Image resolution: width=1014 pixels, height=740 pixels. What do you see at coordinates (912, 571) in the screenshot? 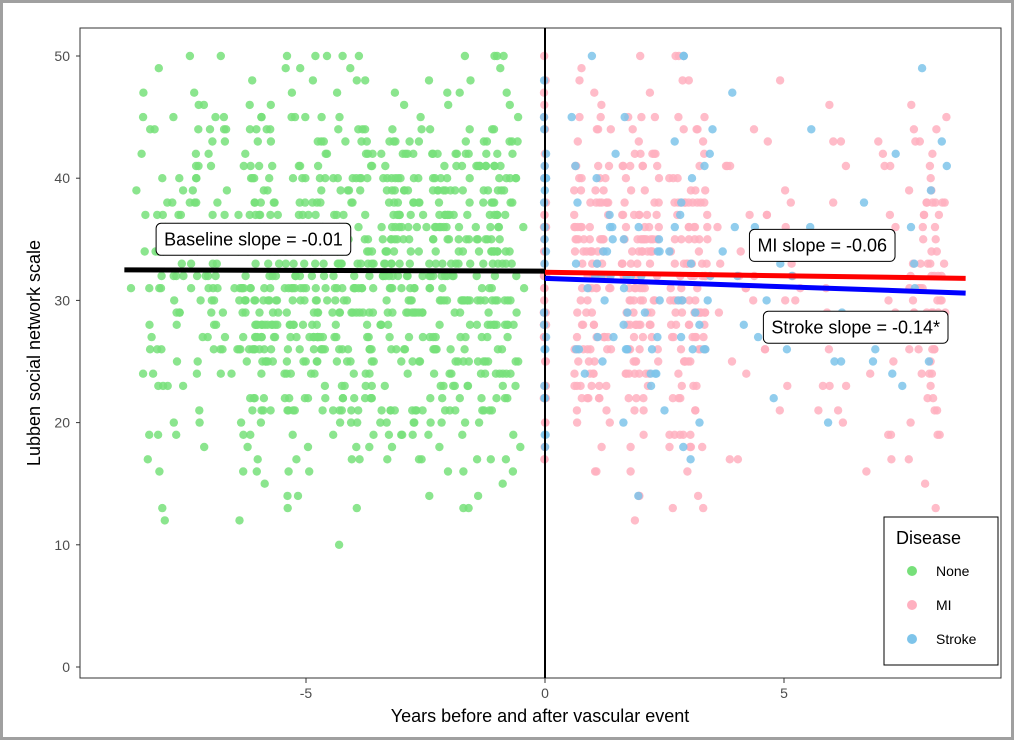
I see `legend-key-none` at bounding box center [912, 571].